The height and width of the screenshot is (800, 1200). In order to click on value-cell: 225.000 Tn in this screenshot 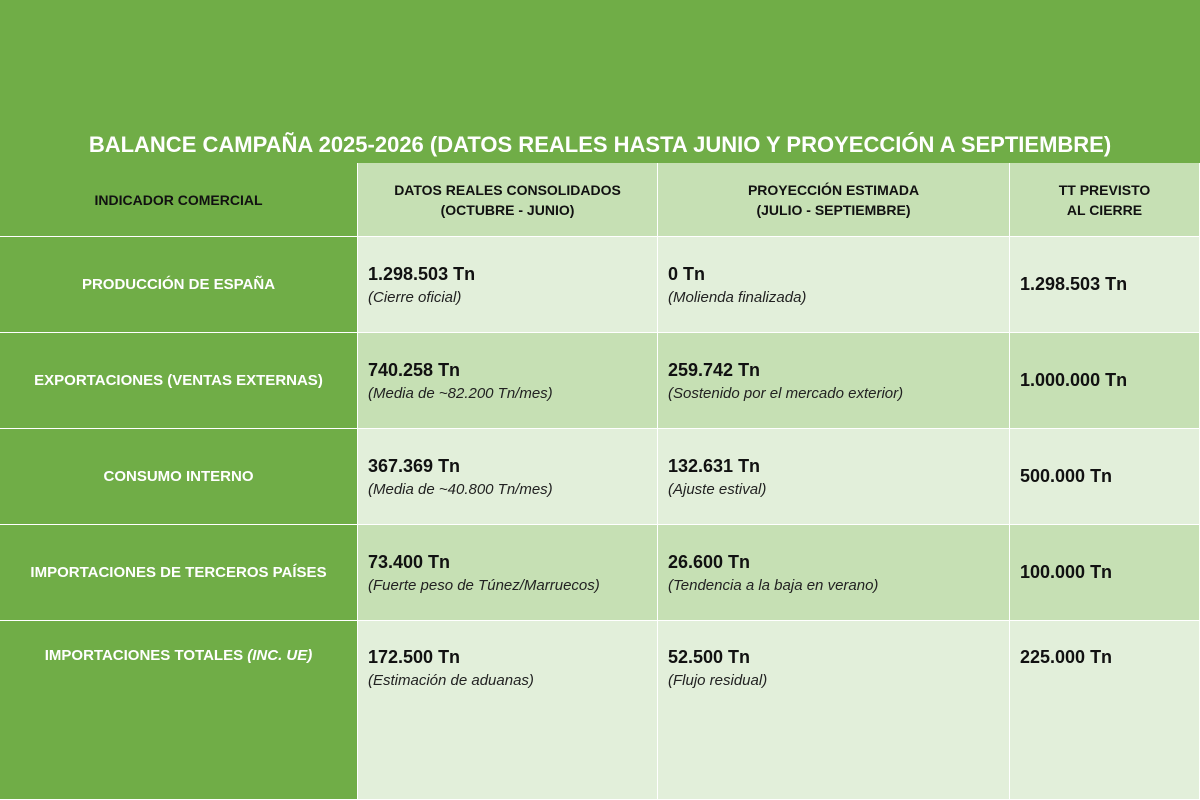, I will do `click(1105, 710)`.